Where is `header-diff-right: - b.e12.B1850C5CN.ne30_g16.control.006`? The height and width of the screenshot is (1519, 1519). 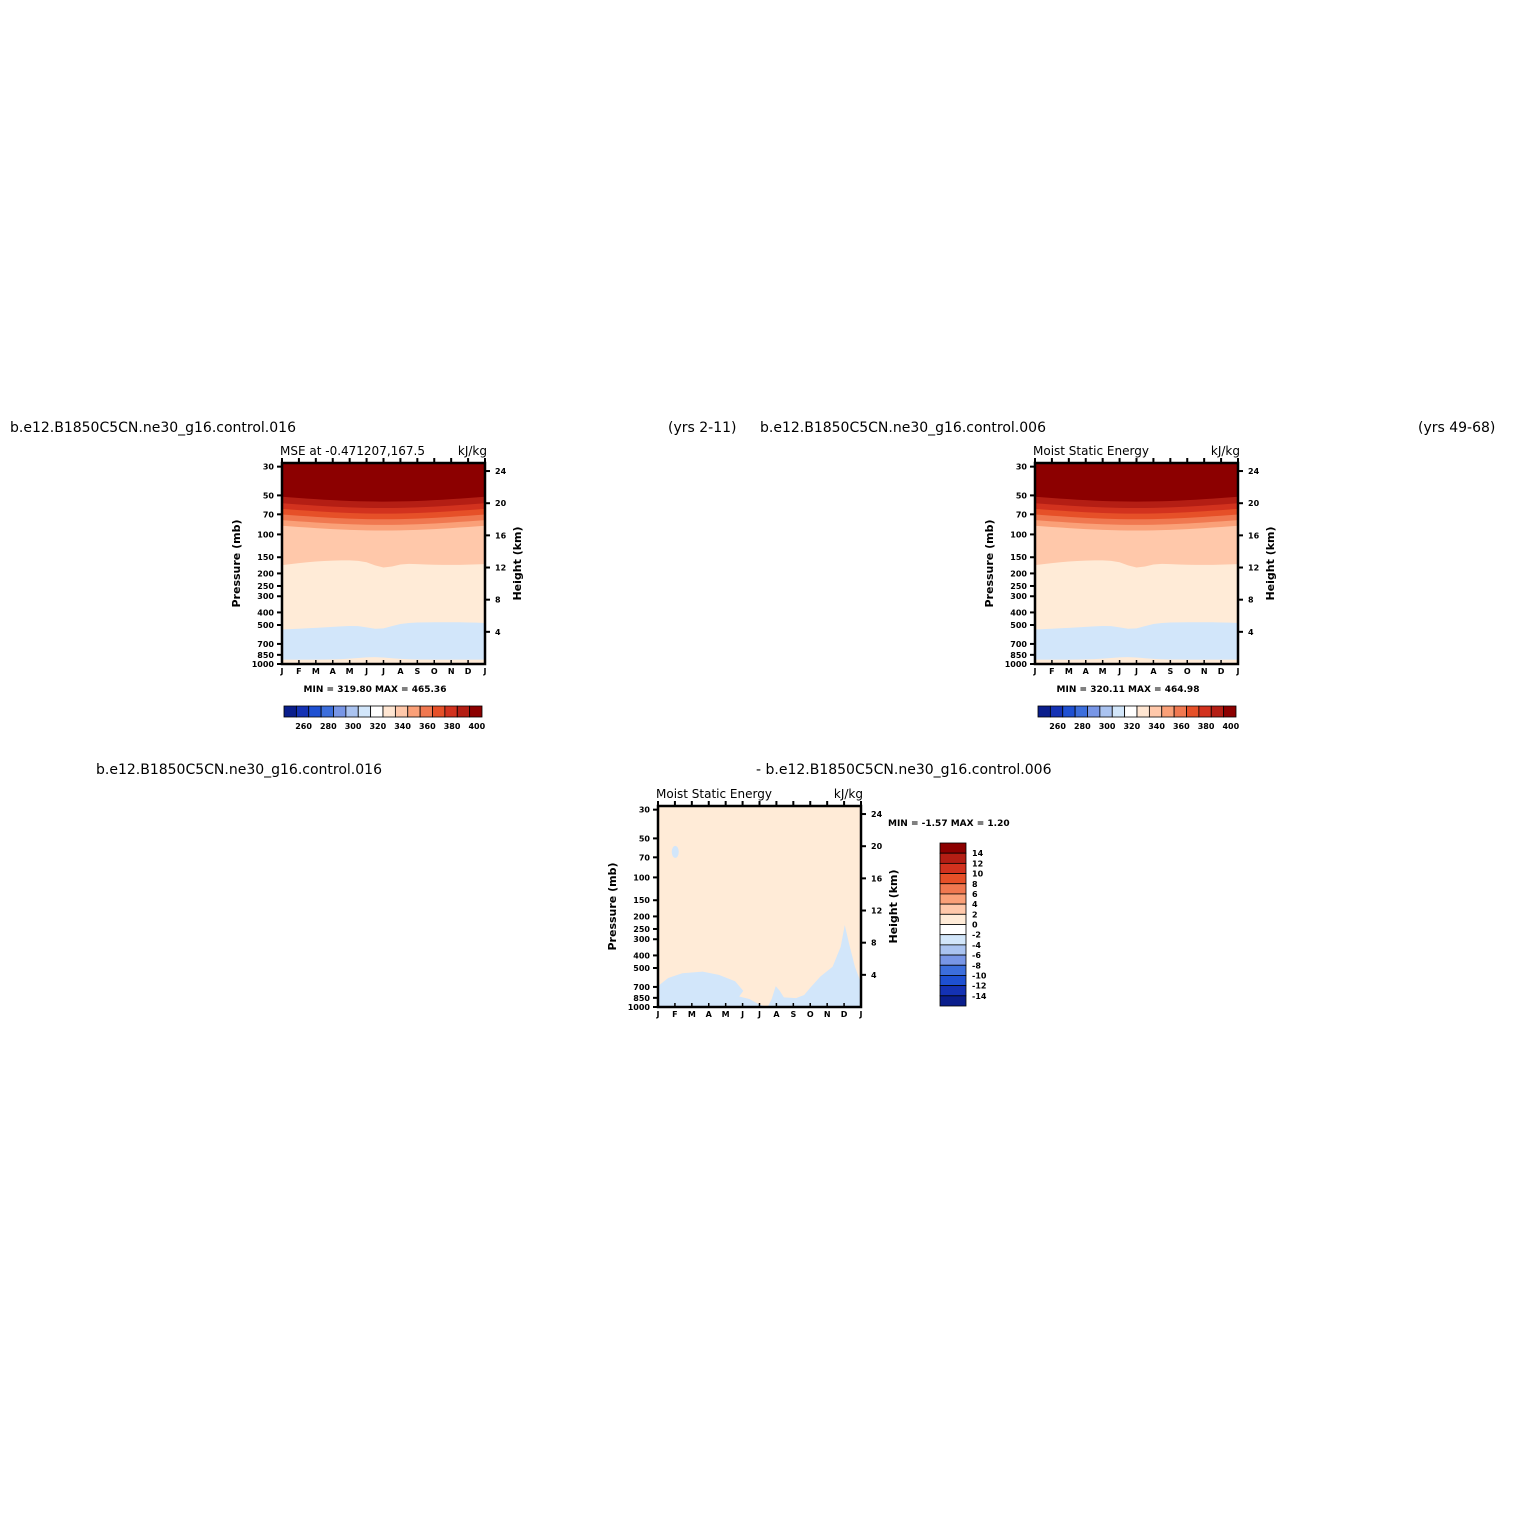
header-diff-right: - b.e12.B1850C5CN.ne30_g16.control.006 is located at coordinates (904, 770).